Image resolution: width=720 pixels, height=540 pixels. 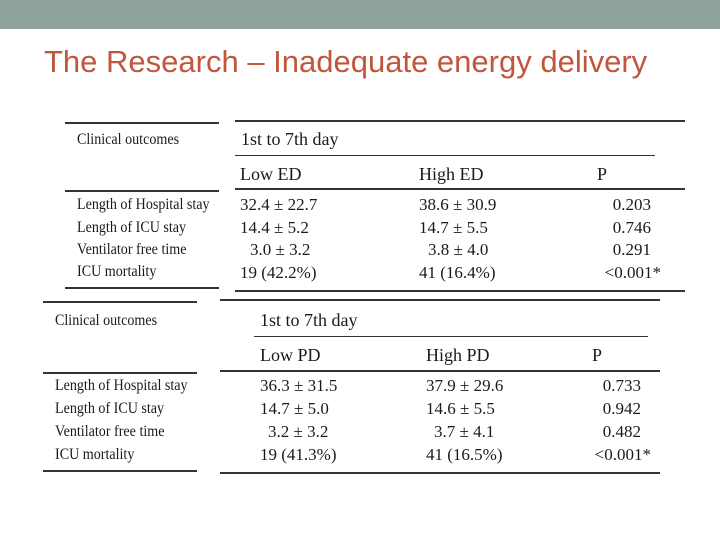 I want to click on slide-top-bar, so click(x=360, y=14).